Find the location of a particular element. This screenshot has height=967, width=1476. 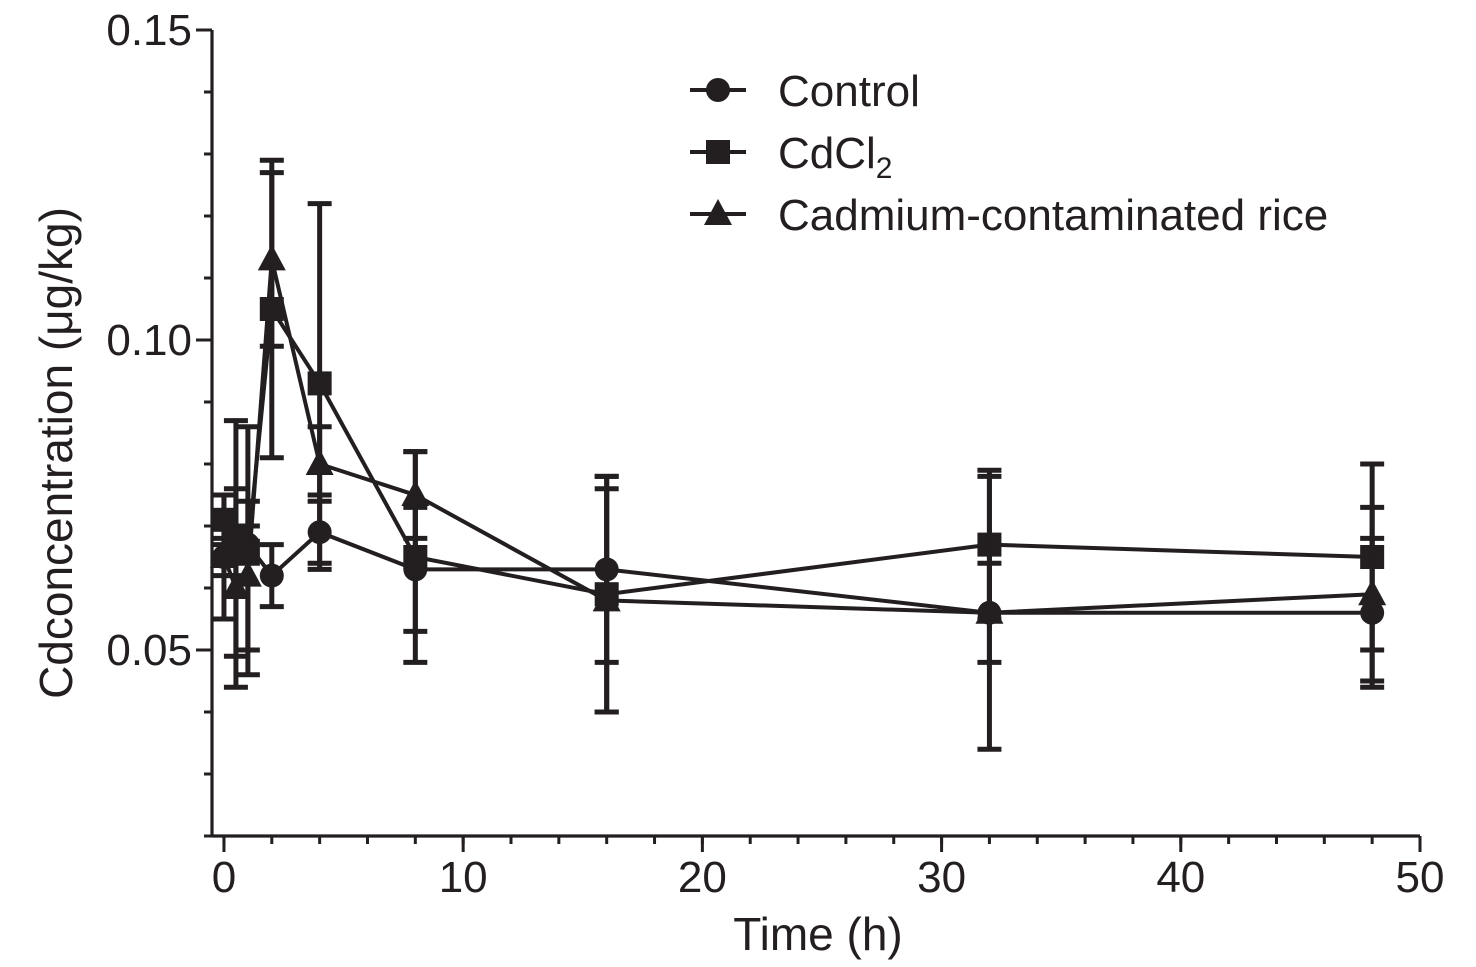

x-tick-label: 30 is located at coordinates (941, 877).